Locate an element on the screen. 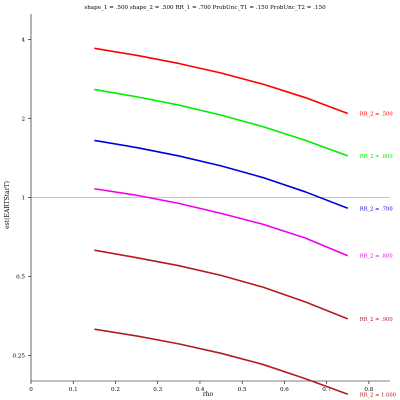 The image size is (400, 400). x-tick-label: 0.6 is located at coordinates (284, 390).